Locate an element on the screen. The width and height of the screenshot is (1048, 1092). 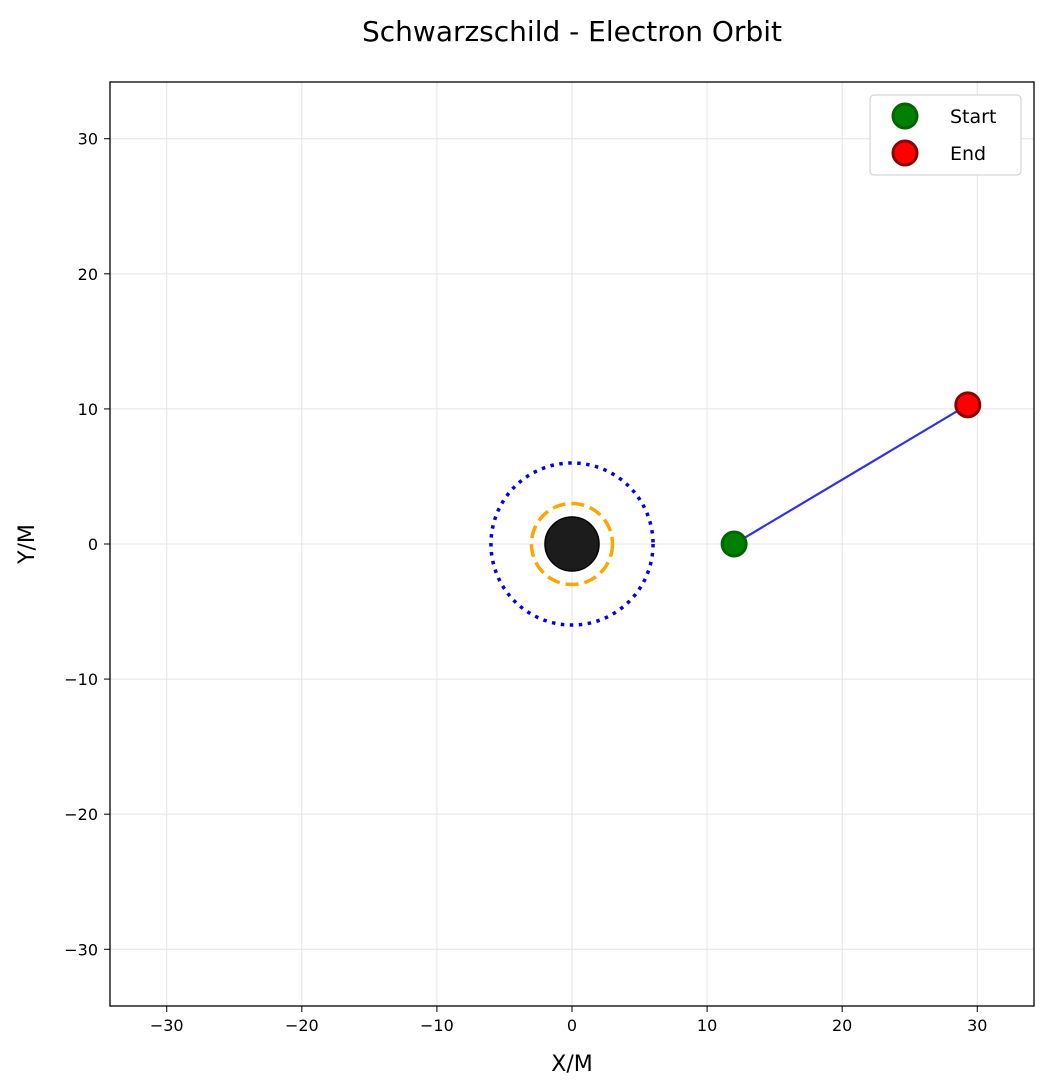
start-point is located at coordinates (734, 544).